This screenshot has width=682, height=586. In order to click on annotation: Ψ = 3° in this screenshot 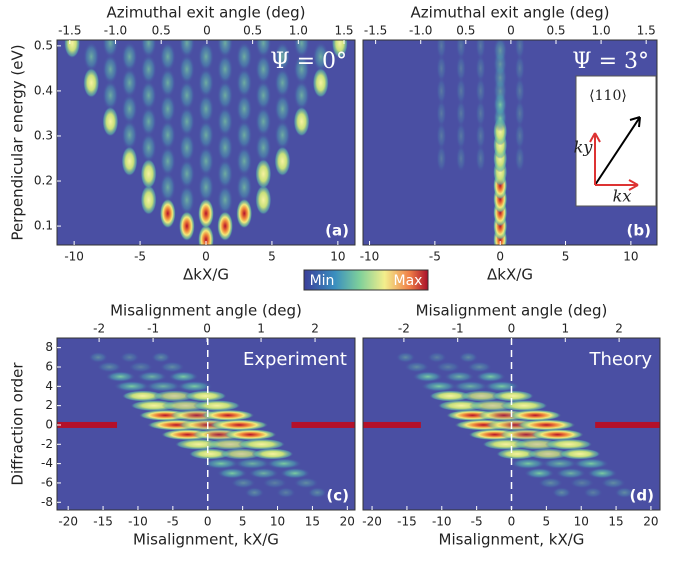, I will do `click(610, 61)`.